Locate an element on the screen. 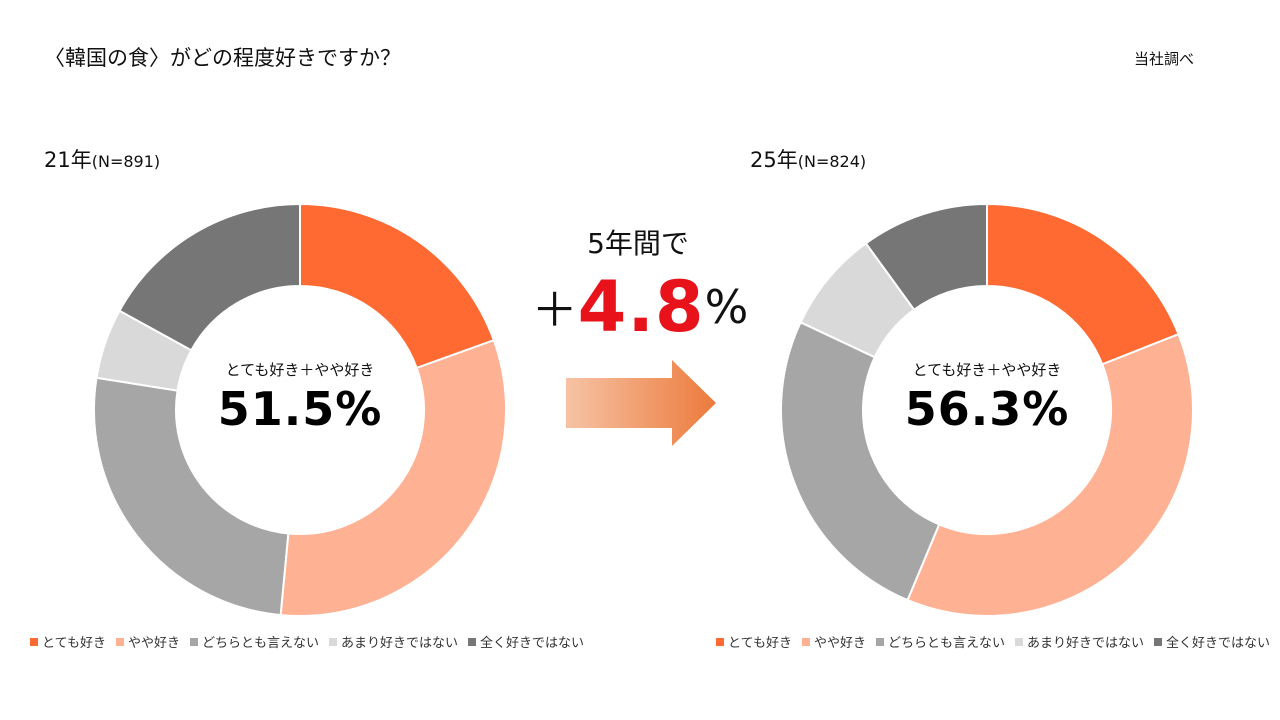  legend-item-2021-5: 全く好きではない is located at coordinates (526, 641).